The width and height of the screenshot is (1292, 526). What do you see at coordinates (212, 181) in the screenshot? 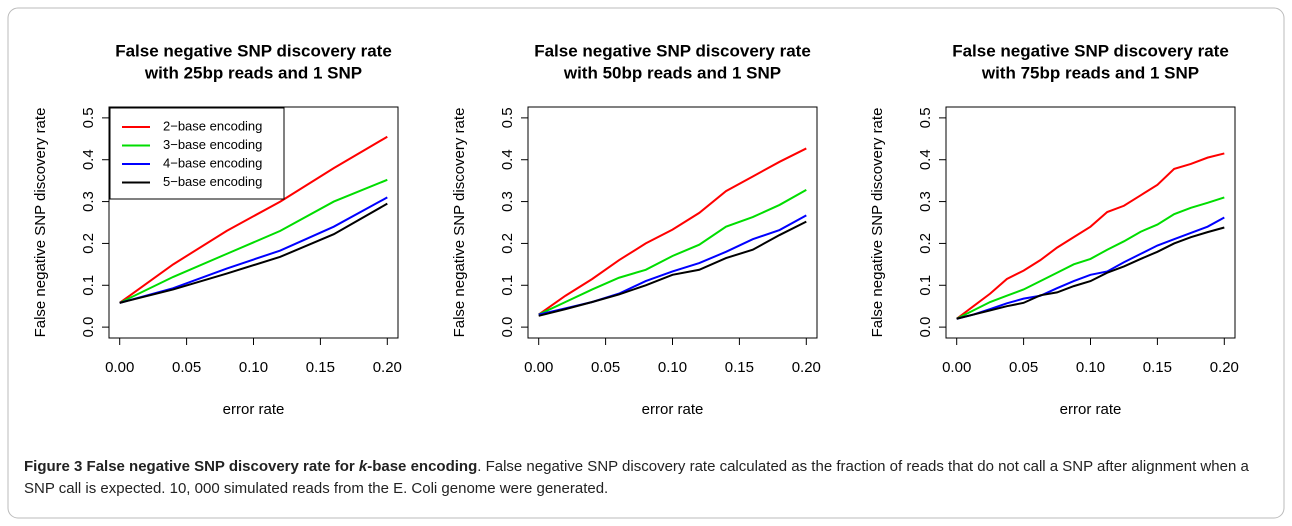
I see `legend-label: 5−base encoding` at bounding box center [212, 181].